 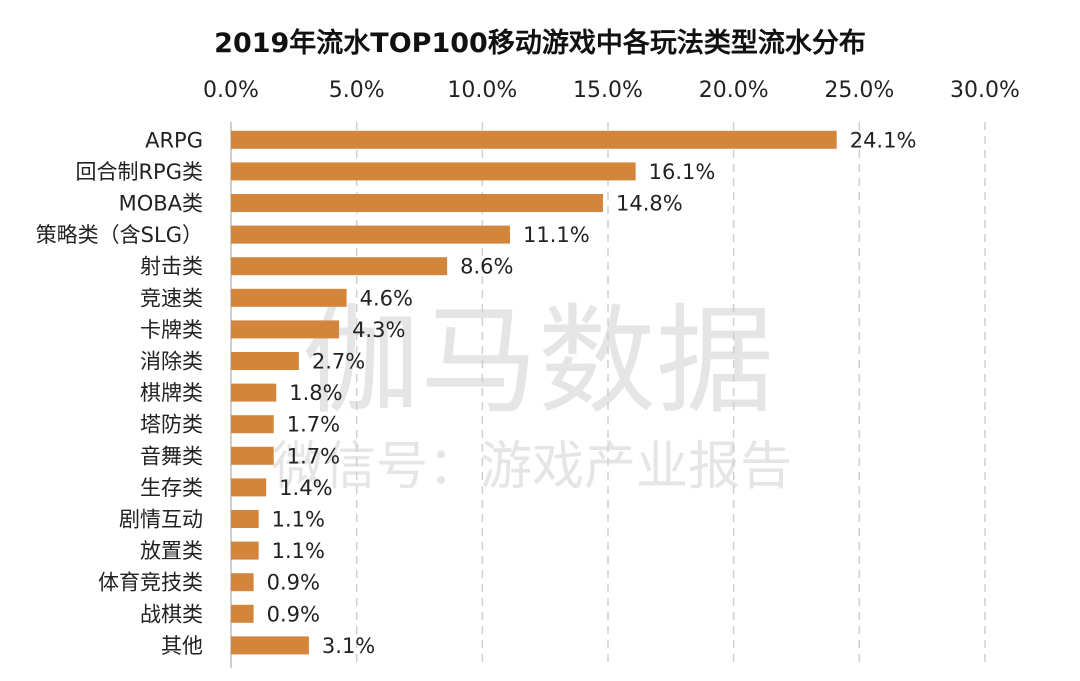 What do you see at coordinates (532, 467) in the screenshot?
I see `watermark-sub: 微信号：游戏产业报告` at bounding box center [532, 467].